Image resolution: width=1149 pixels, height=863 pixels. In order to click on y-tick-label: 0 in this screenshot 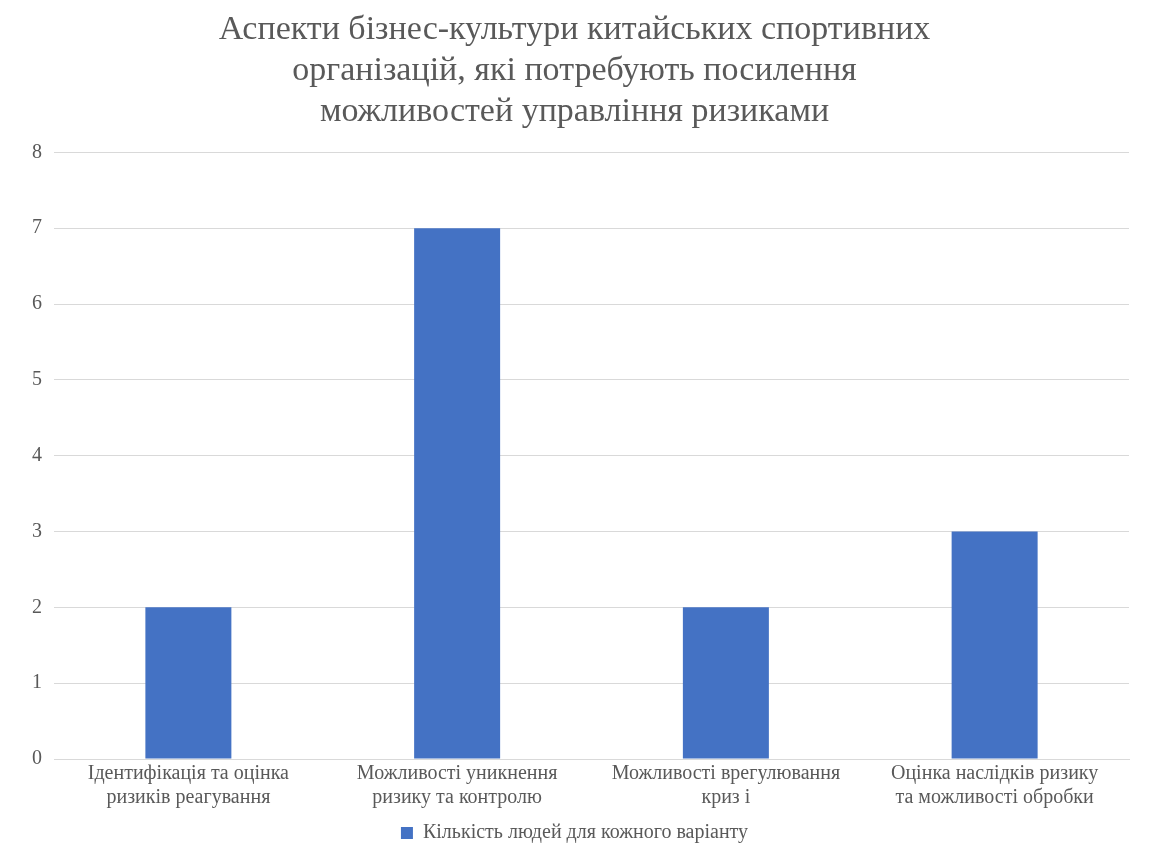, I will do `click(37, 757)`.